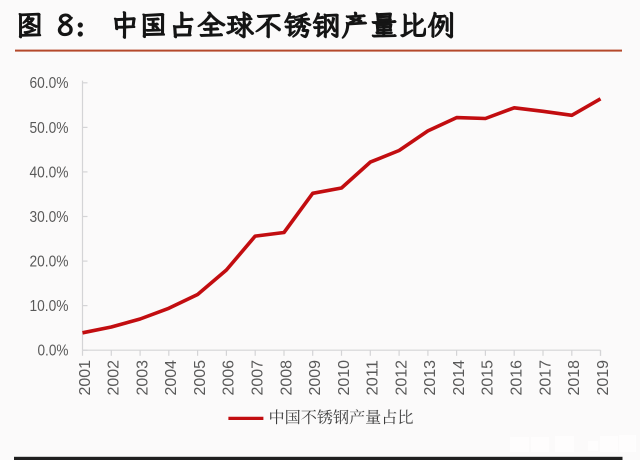 The image size is (640, 460). What do you see at coordinates (49, 128) in the screenshot?
I see `svg-text: 50.0%` at bounding box center [49, 128].